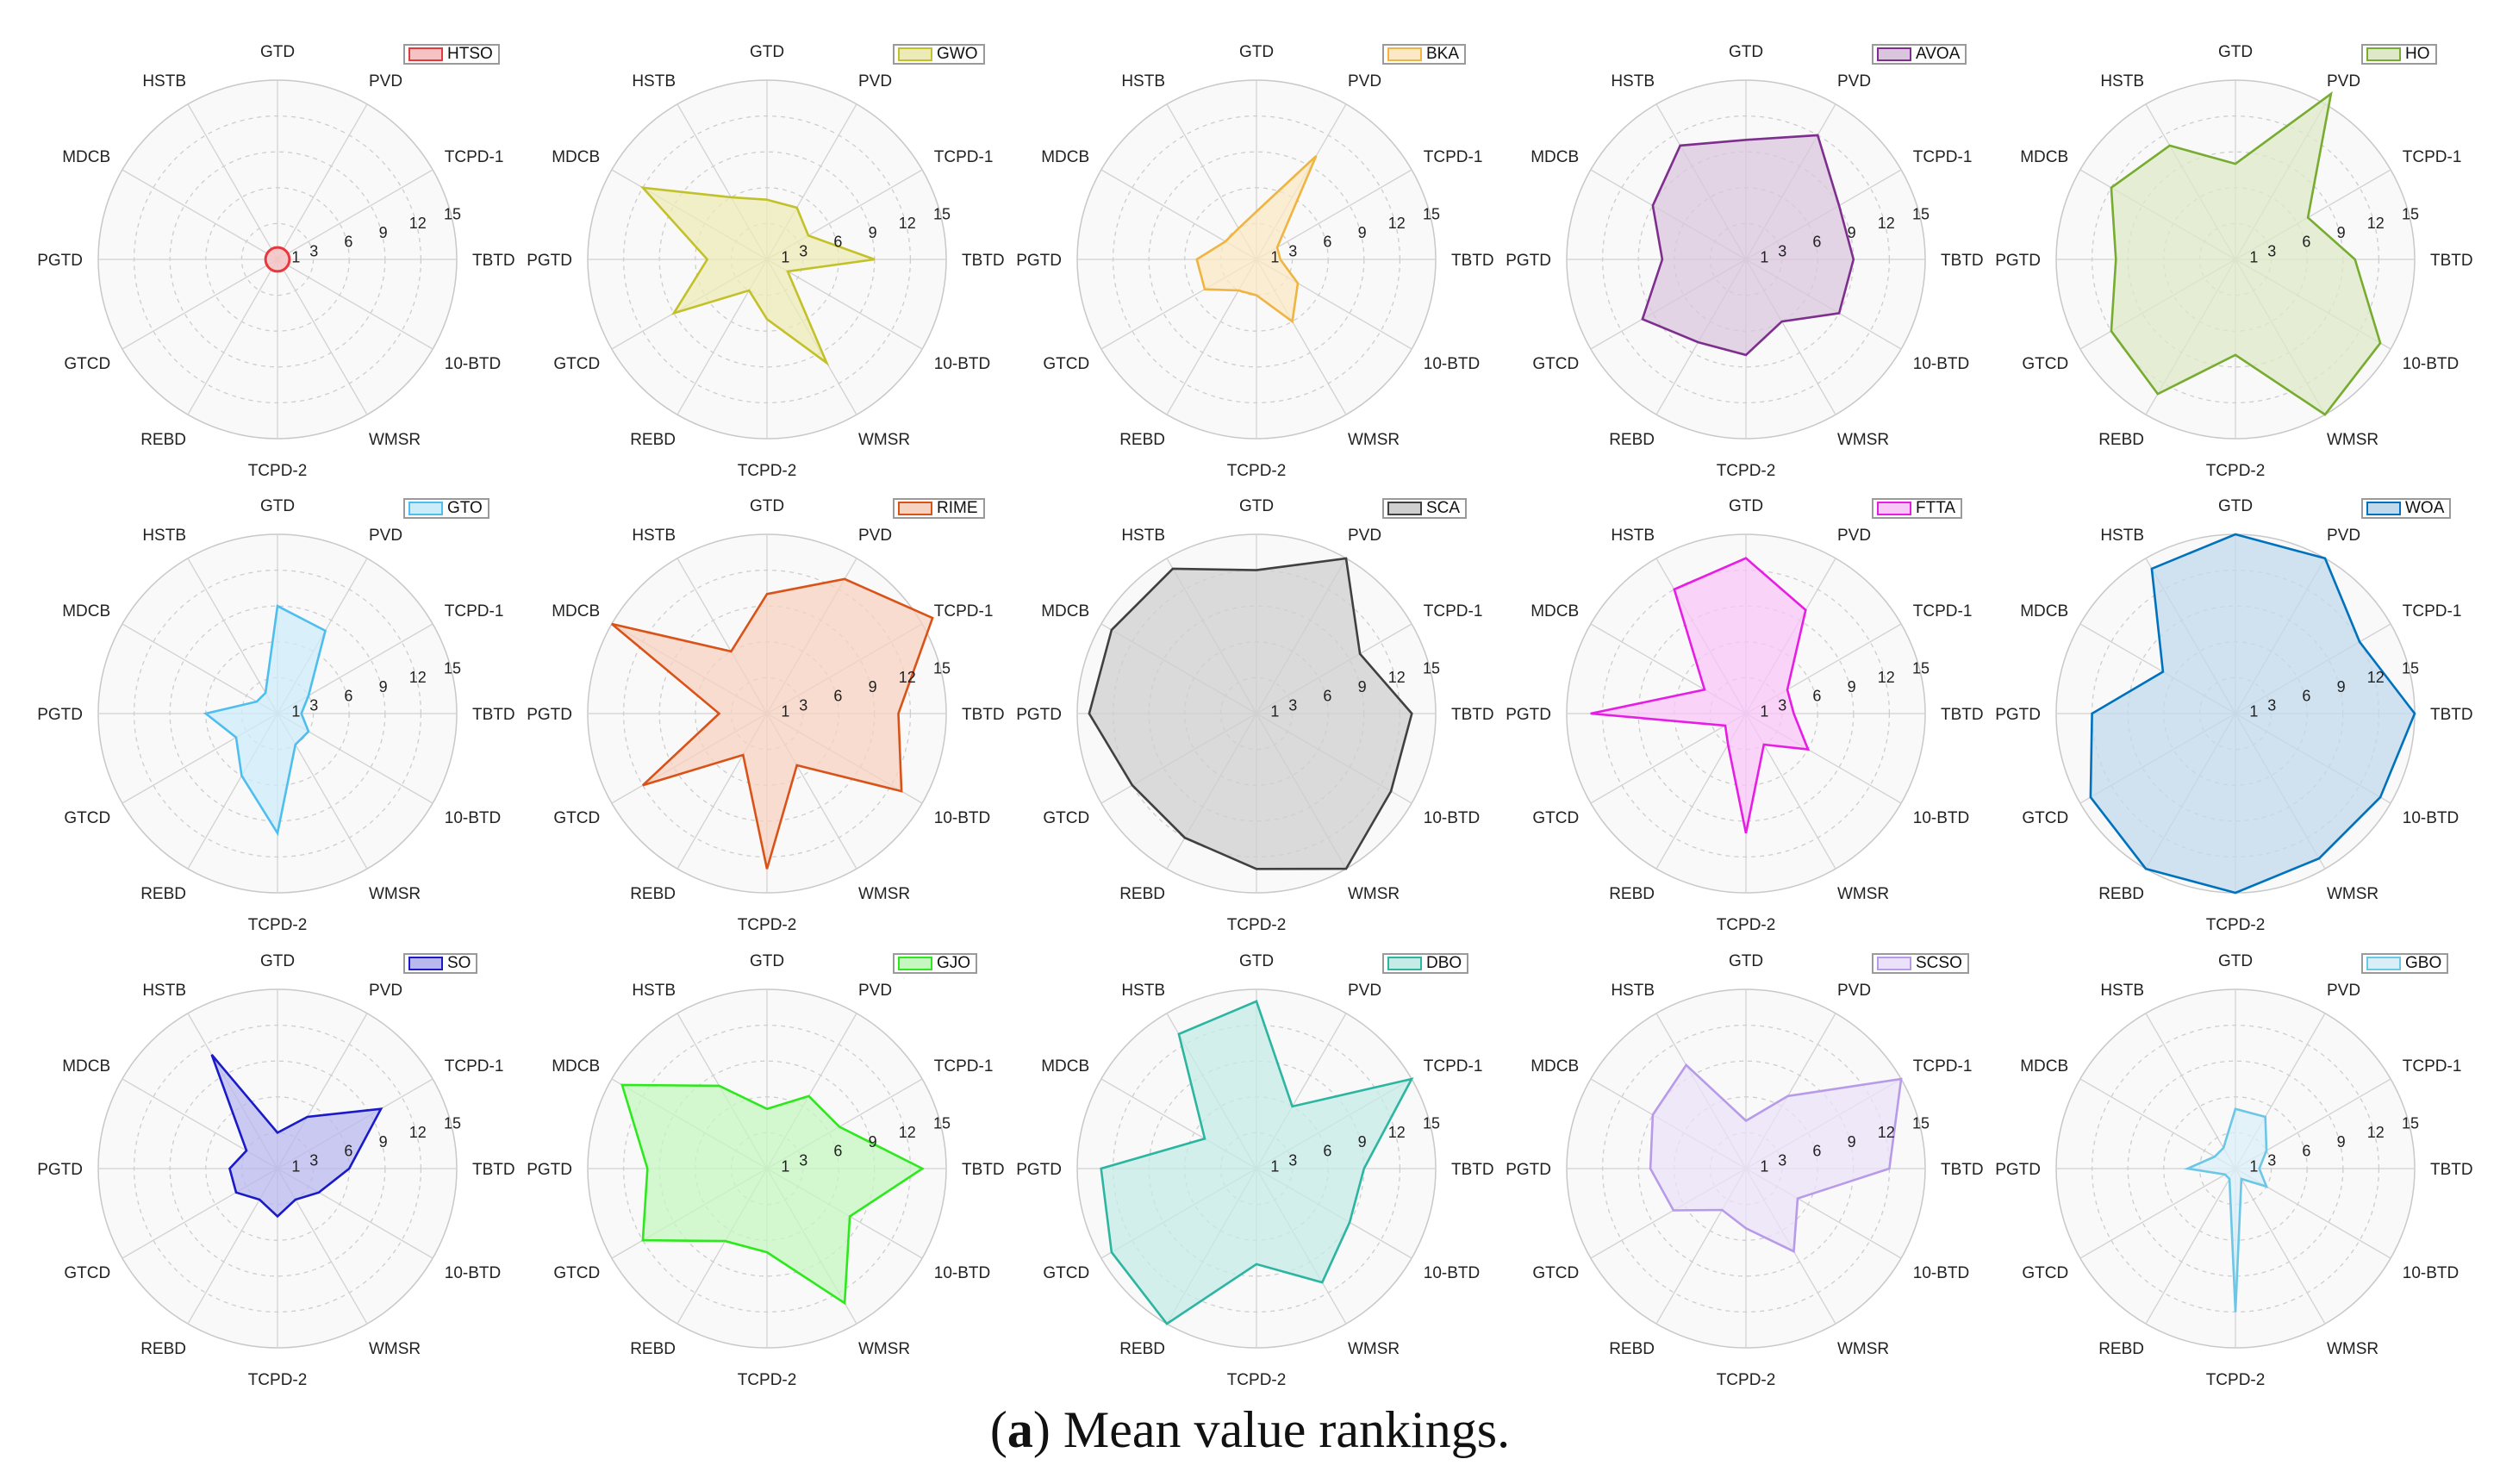 The height and width of the screenshot is (1484, 2500). I want to click on legend-gwo: GWO, so click(939, 55).